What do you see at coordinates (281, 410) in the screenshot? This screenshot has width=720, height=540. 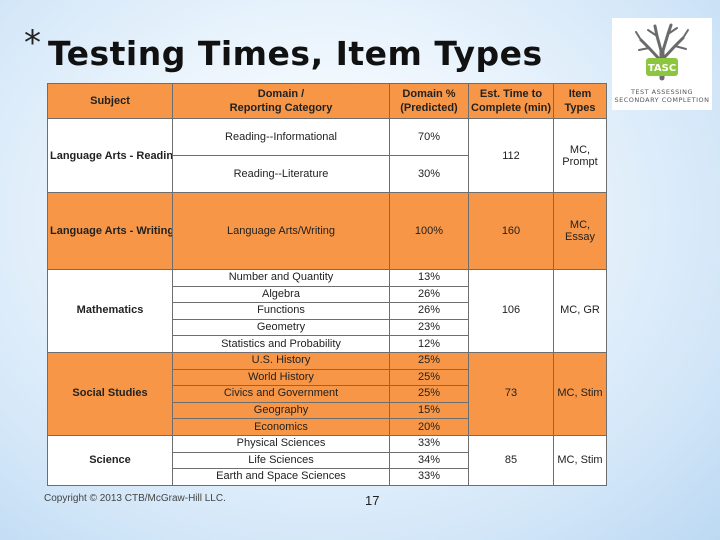 I see `domain-cell: Geography` at bounding box center [281, 410].